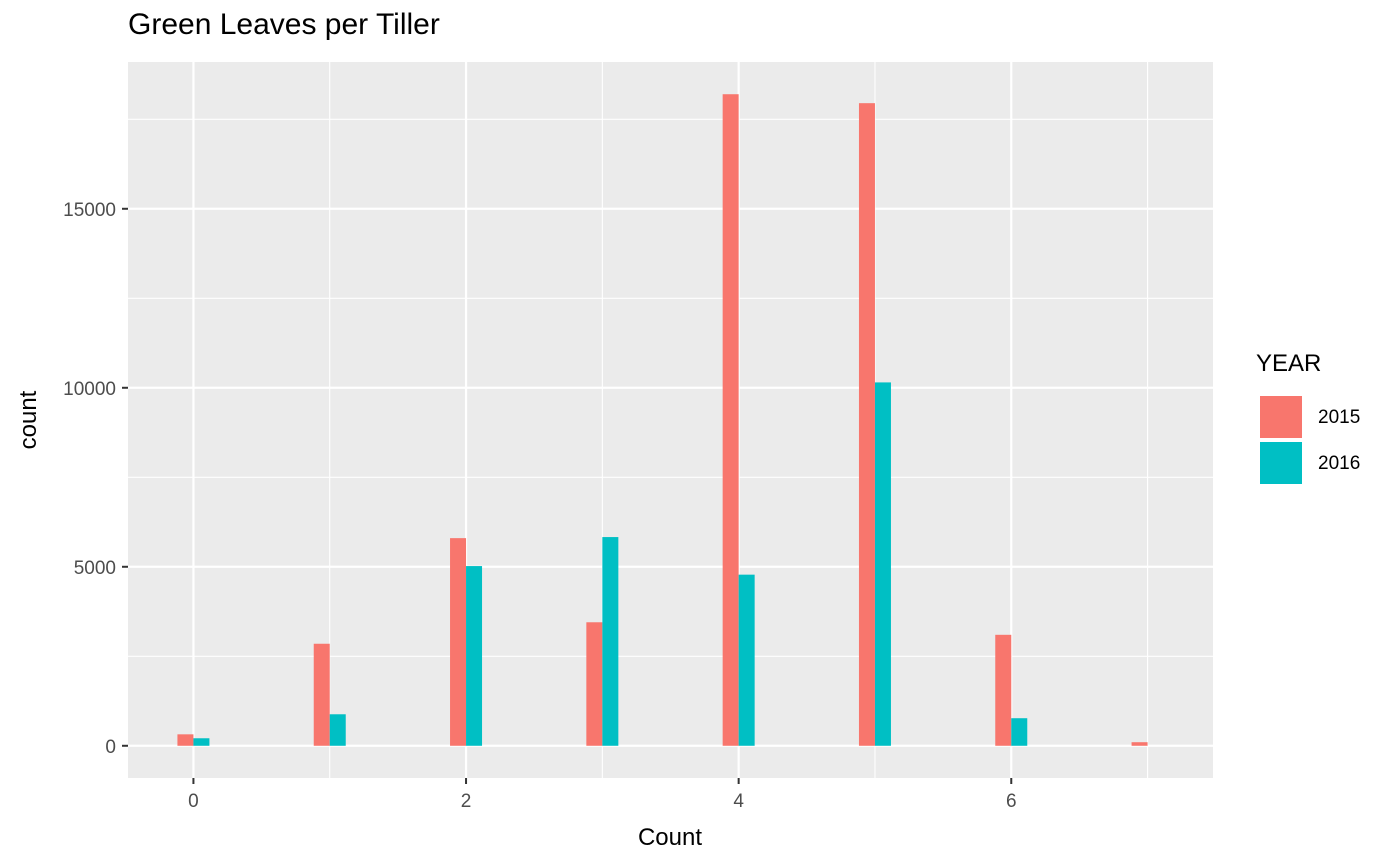 The height and width of the screenshot is (865, 1400). I want to click on legend-title: YEAR, so click(1289, 363).